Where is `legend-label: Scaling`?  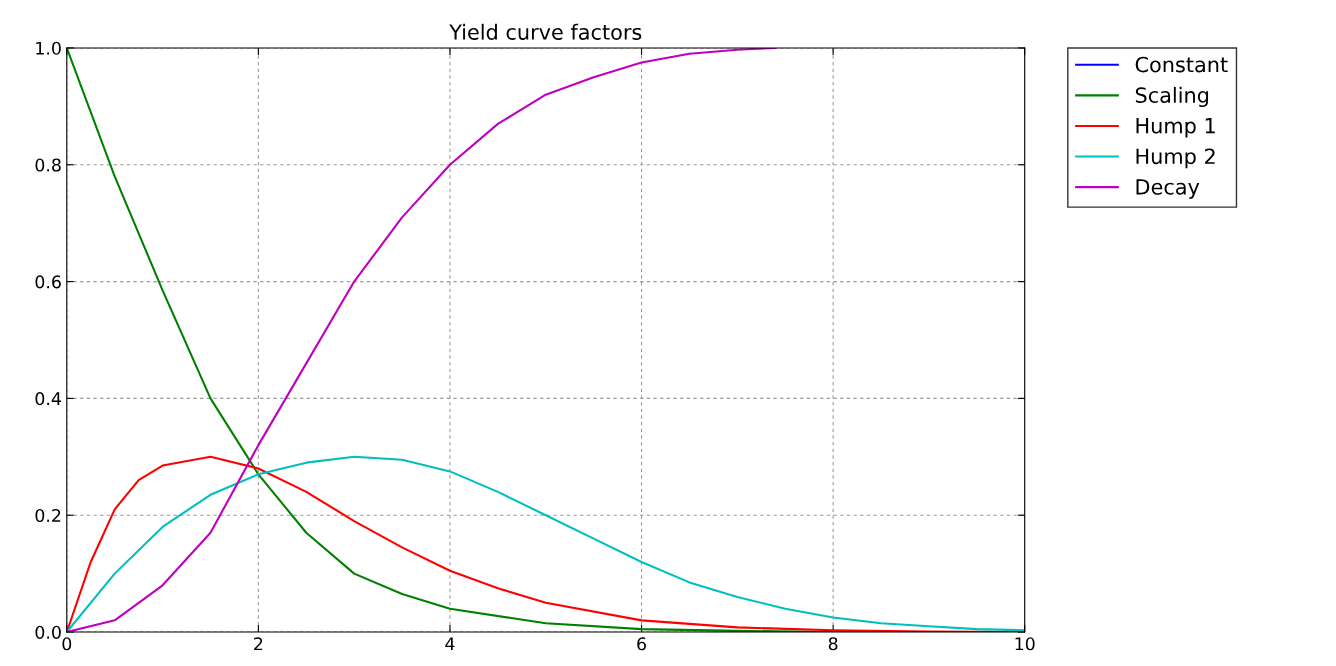 legend-label: Scaling is located at coordinates (1172, 97).